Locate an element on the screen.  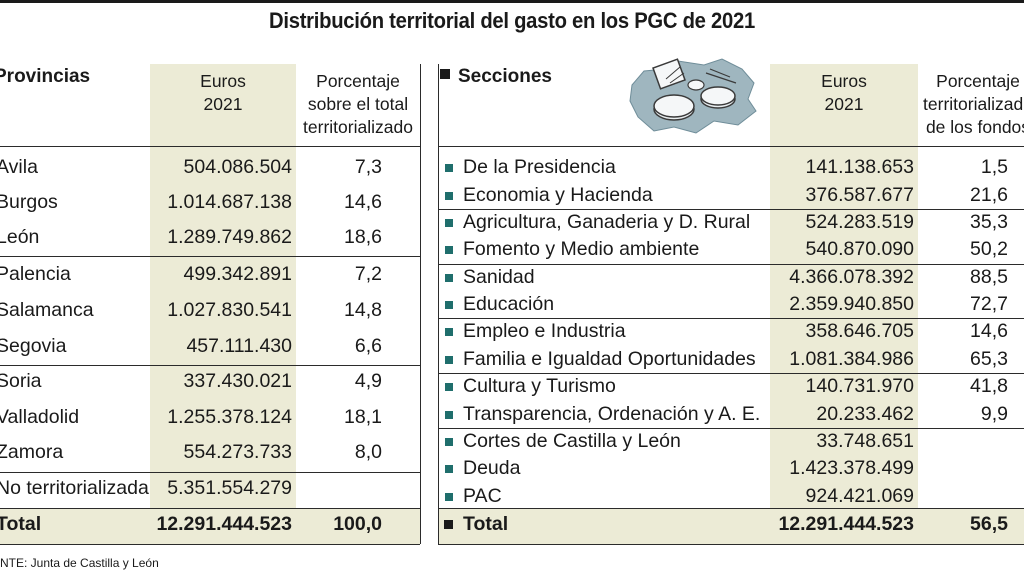
section-euros: 524.283.519 is located at coordinates (859, 222).